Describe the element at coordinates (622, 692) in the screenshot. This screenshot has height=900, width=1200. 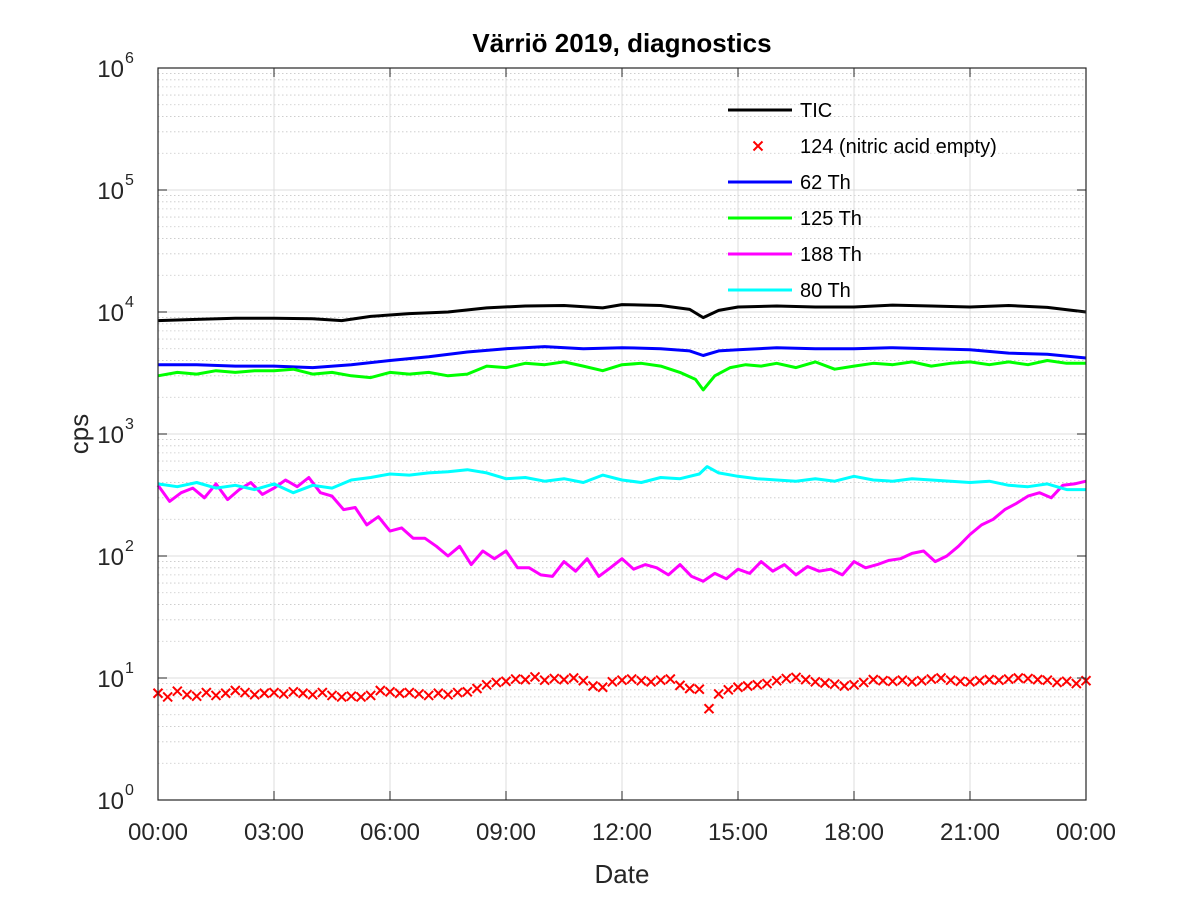
I see `series-124-nitric-acid-empty` at that location.